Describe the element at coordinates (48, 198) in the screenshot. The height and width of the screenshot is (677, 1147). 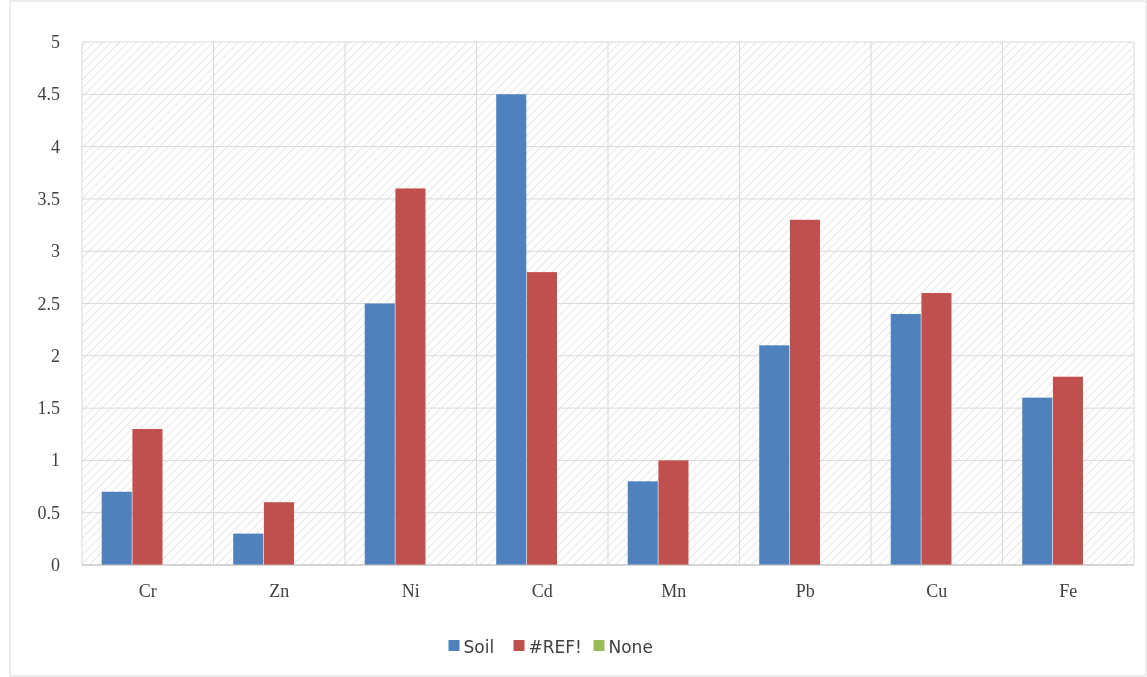
I see `y-tick-label: 3.5` at that location.